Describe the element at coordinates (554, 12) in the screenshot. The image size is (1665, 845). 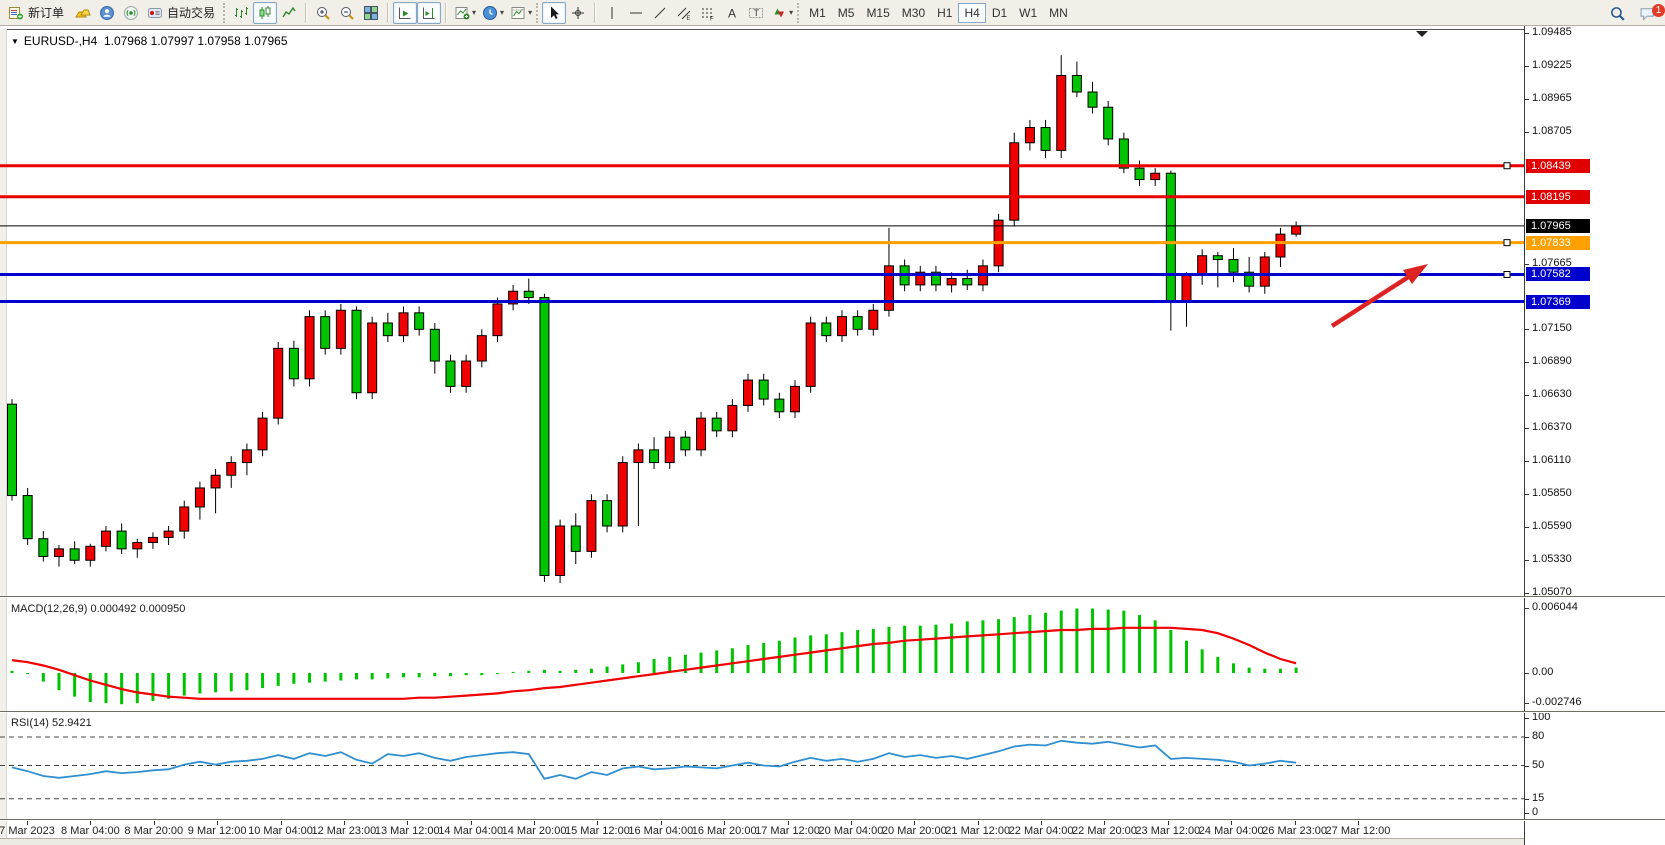
I see `cursor-button` at that location.